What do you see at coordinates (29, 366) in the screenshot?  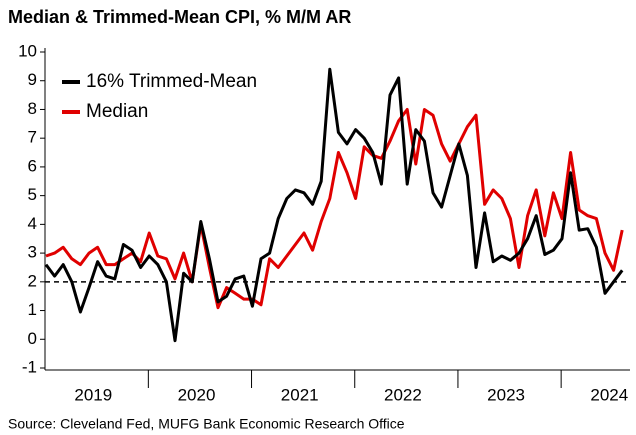 I see `y-tick-label: -1` at bounding box center [29, 366].